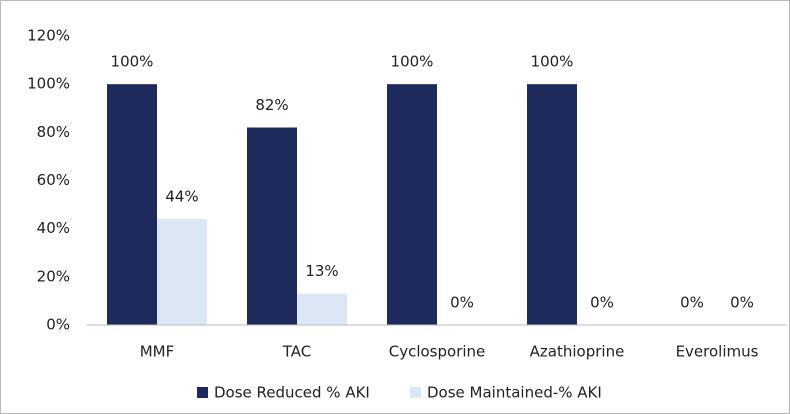 The image size is (790, 414). Describe the element at coordinates (48, 84) in the screenshot. I see `y-tick-label: 100%` at that location.